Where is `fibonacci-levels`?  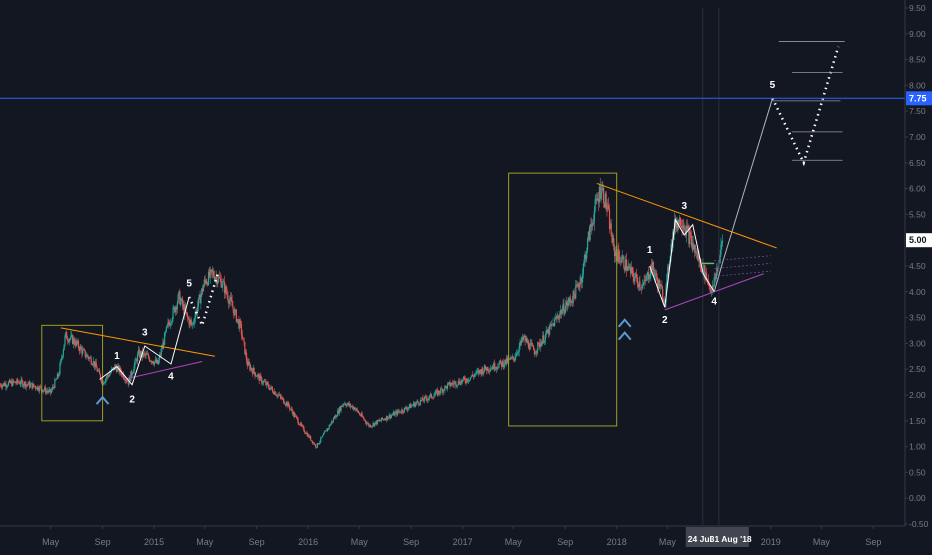
fibonacci-levels is located at coordinates (808, 101).